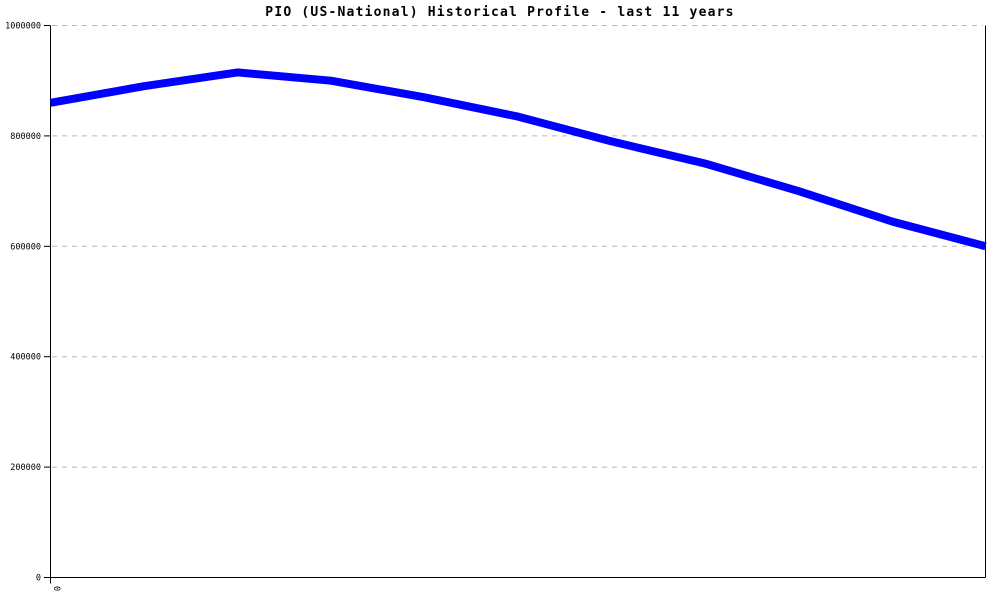 The height and width of the screenshot is (600, 1000). Describe the element at coordinates (23, 27) in the screenshot. I see `y-tick-label: 1000000` at that location.